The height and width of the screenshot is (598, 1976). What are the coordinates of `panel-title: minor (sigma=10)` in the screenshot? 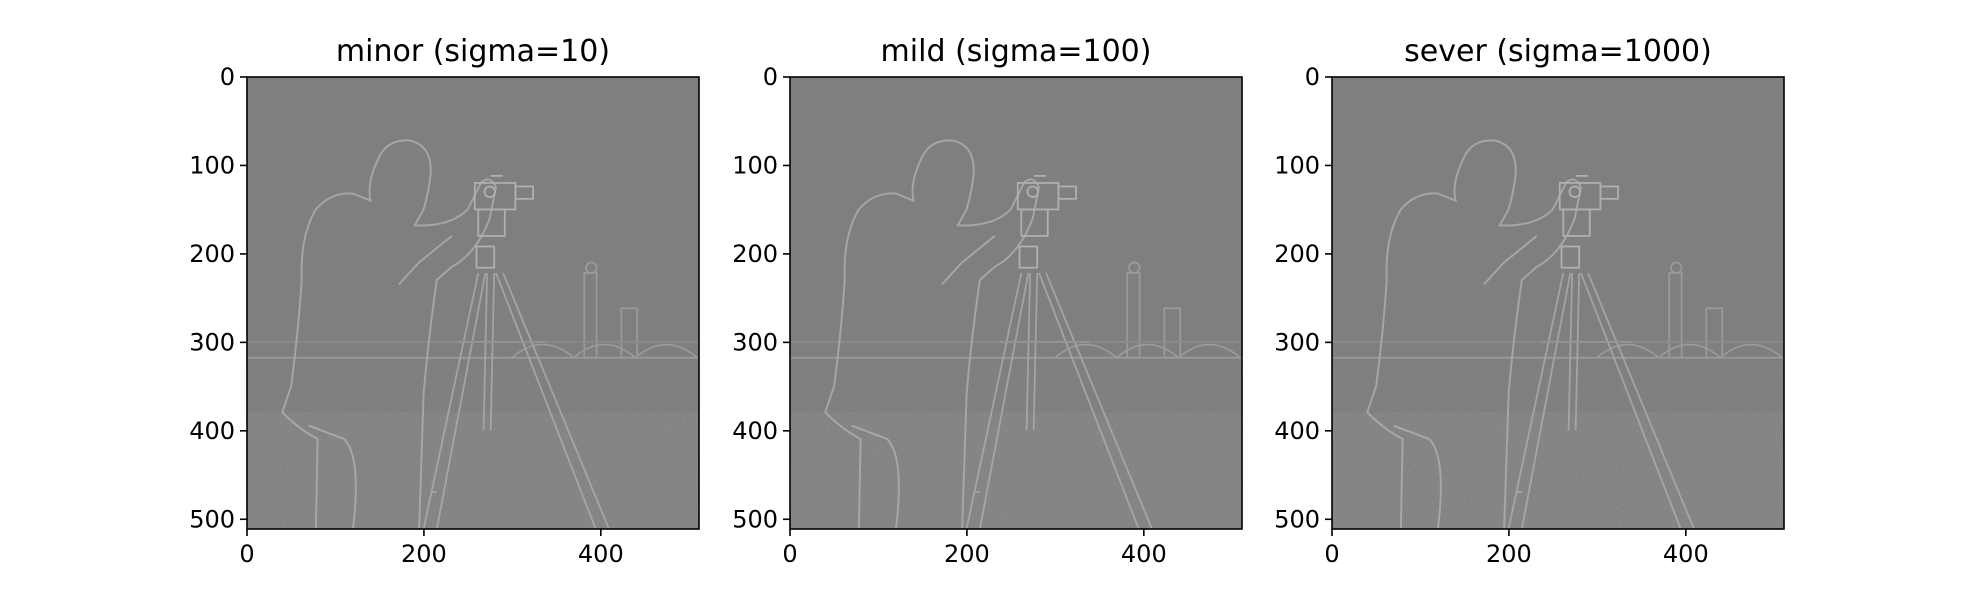 It's located at (473, 51).